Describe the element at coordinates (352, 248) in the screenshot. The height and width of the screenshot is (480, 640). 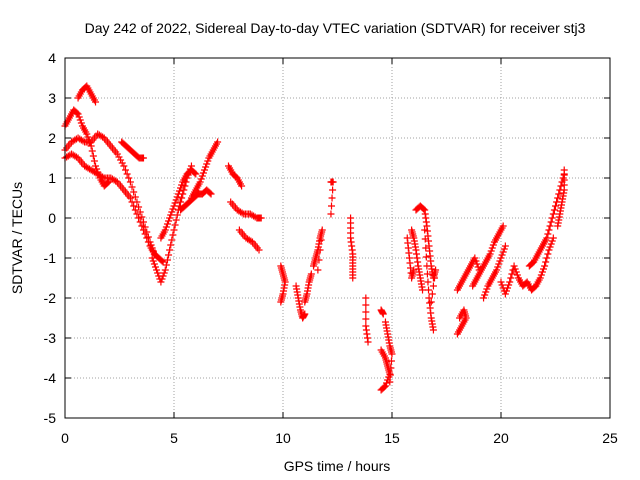
I see `series-track-r` at that location.